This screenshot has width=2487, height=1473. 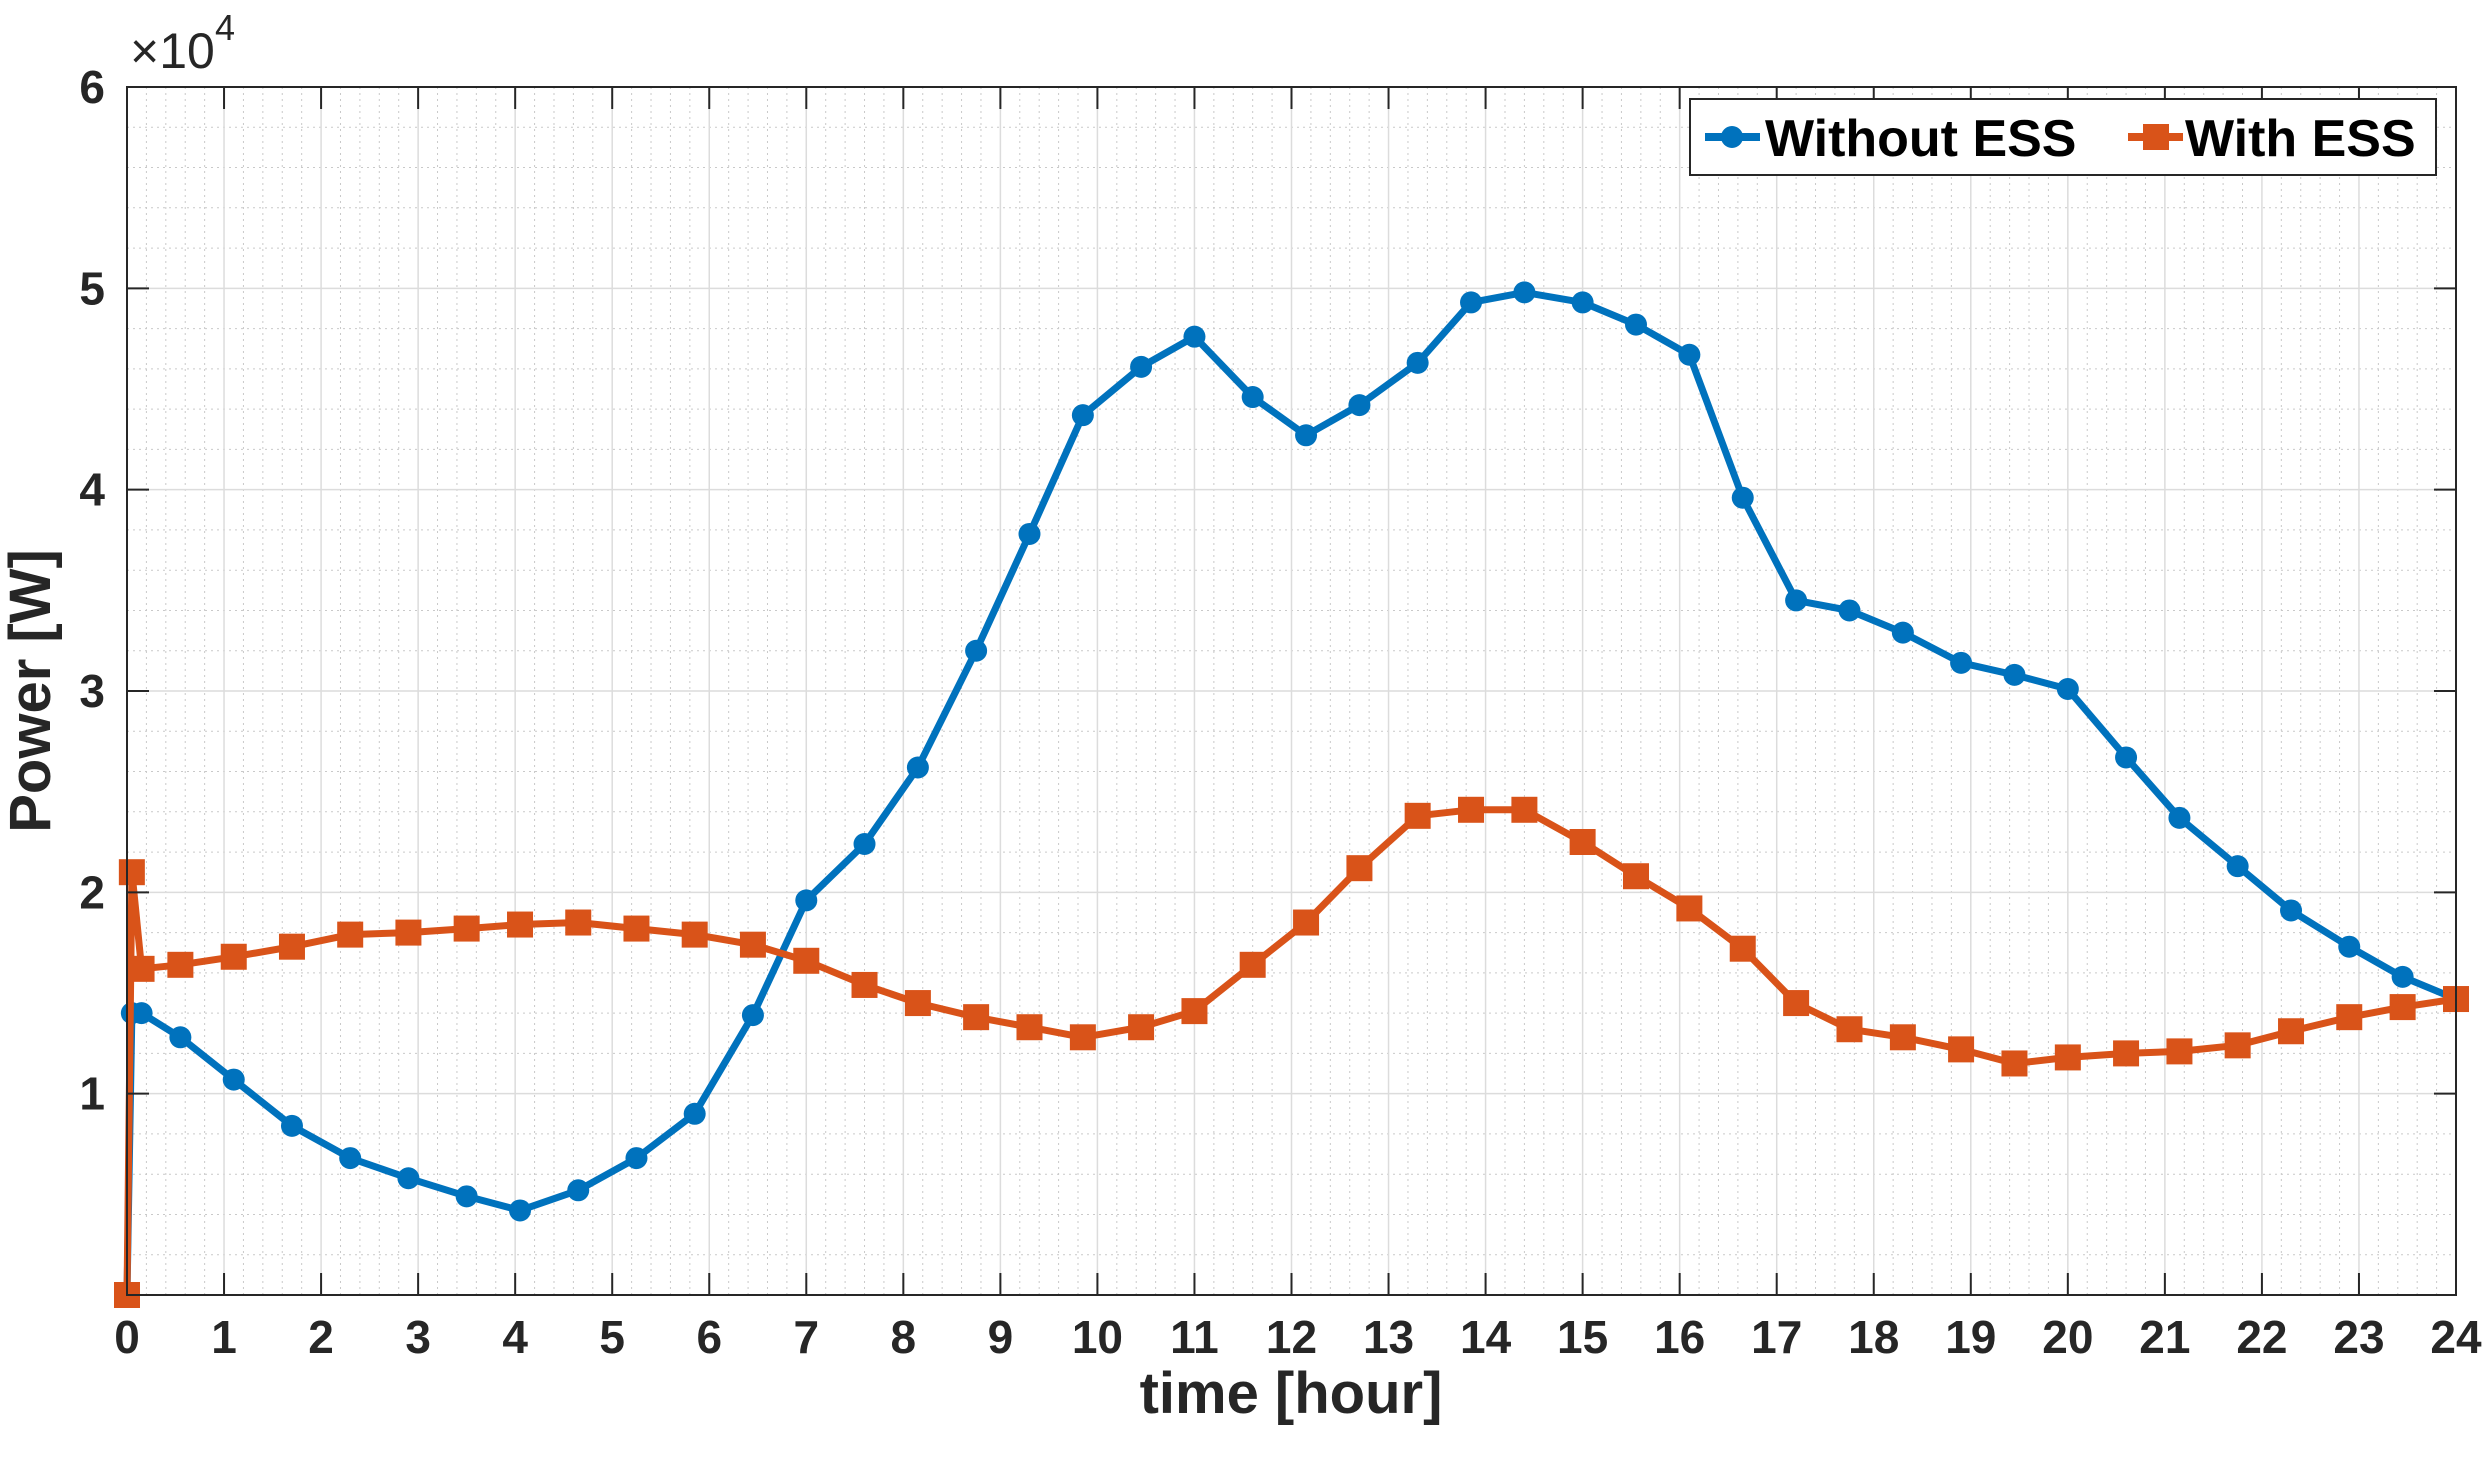 I want to click on x-tick-label: 22, so click(x=2261, y=1337).